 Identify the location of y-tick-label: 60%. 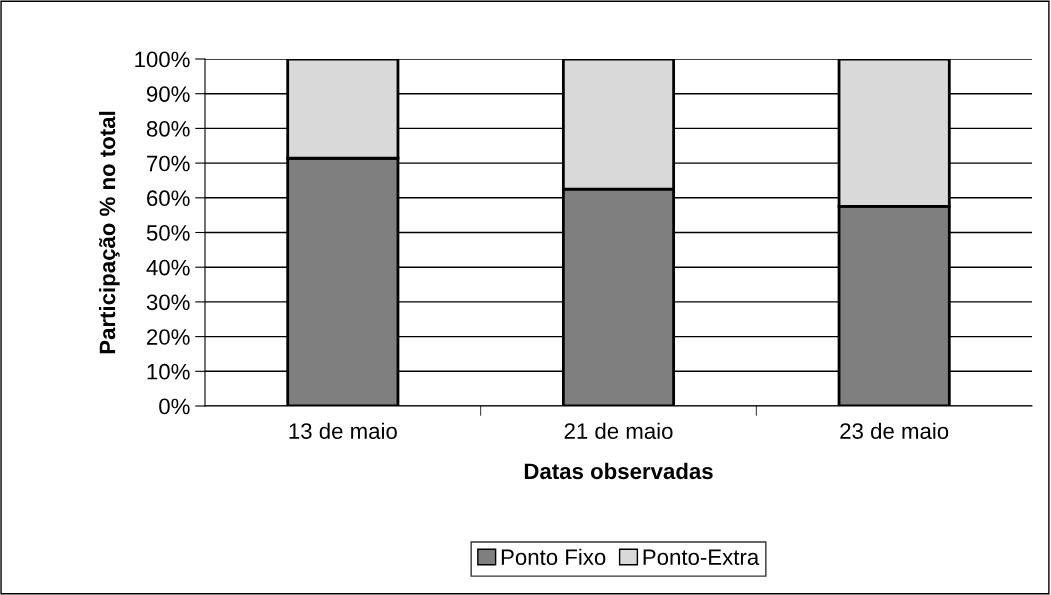
(168, 198).